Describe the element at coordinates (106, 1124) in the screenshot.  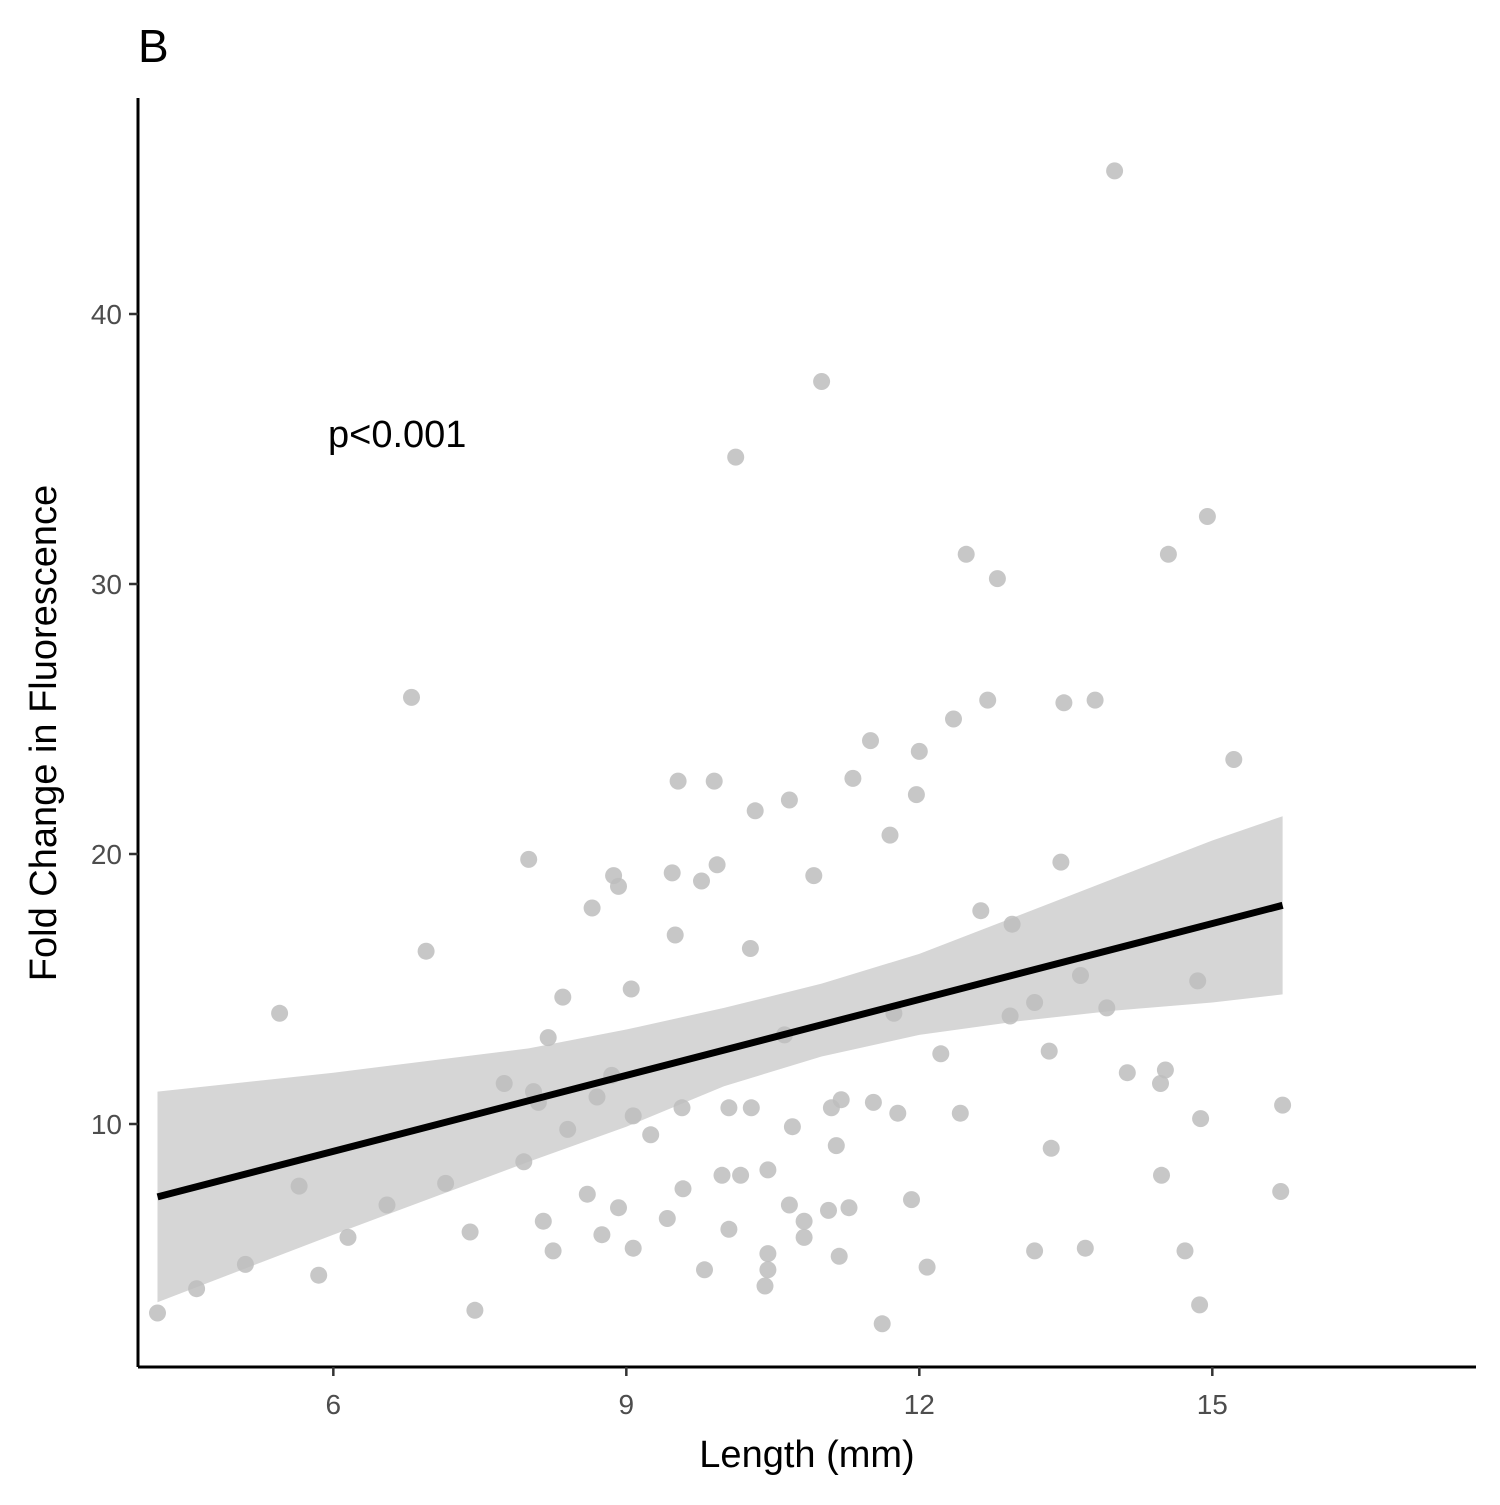
I see `y-tick-label-10: 10` at that location.